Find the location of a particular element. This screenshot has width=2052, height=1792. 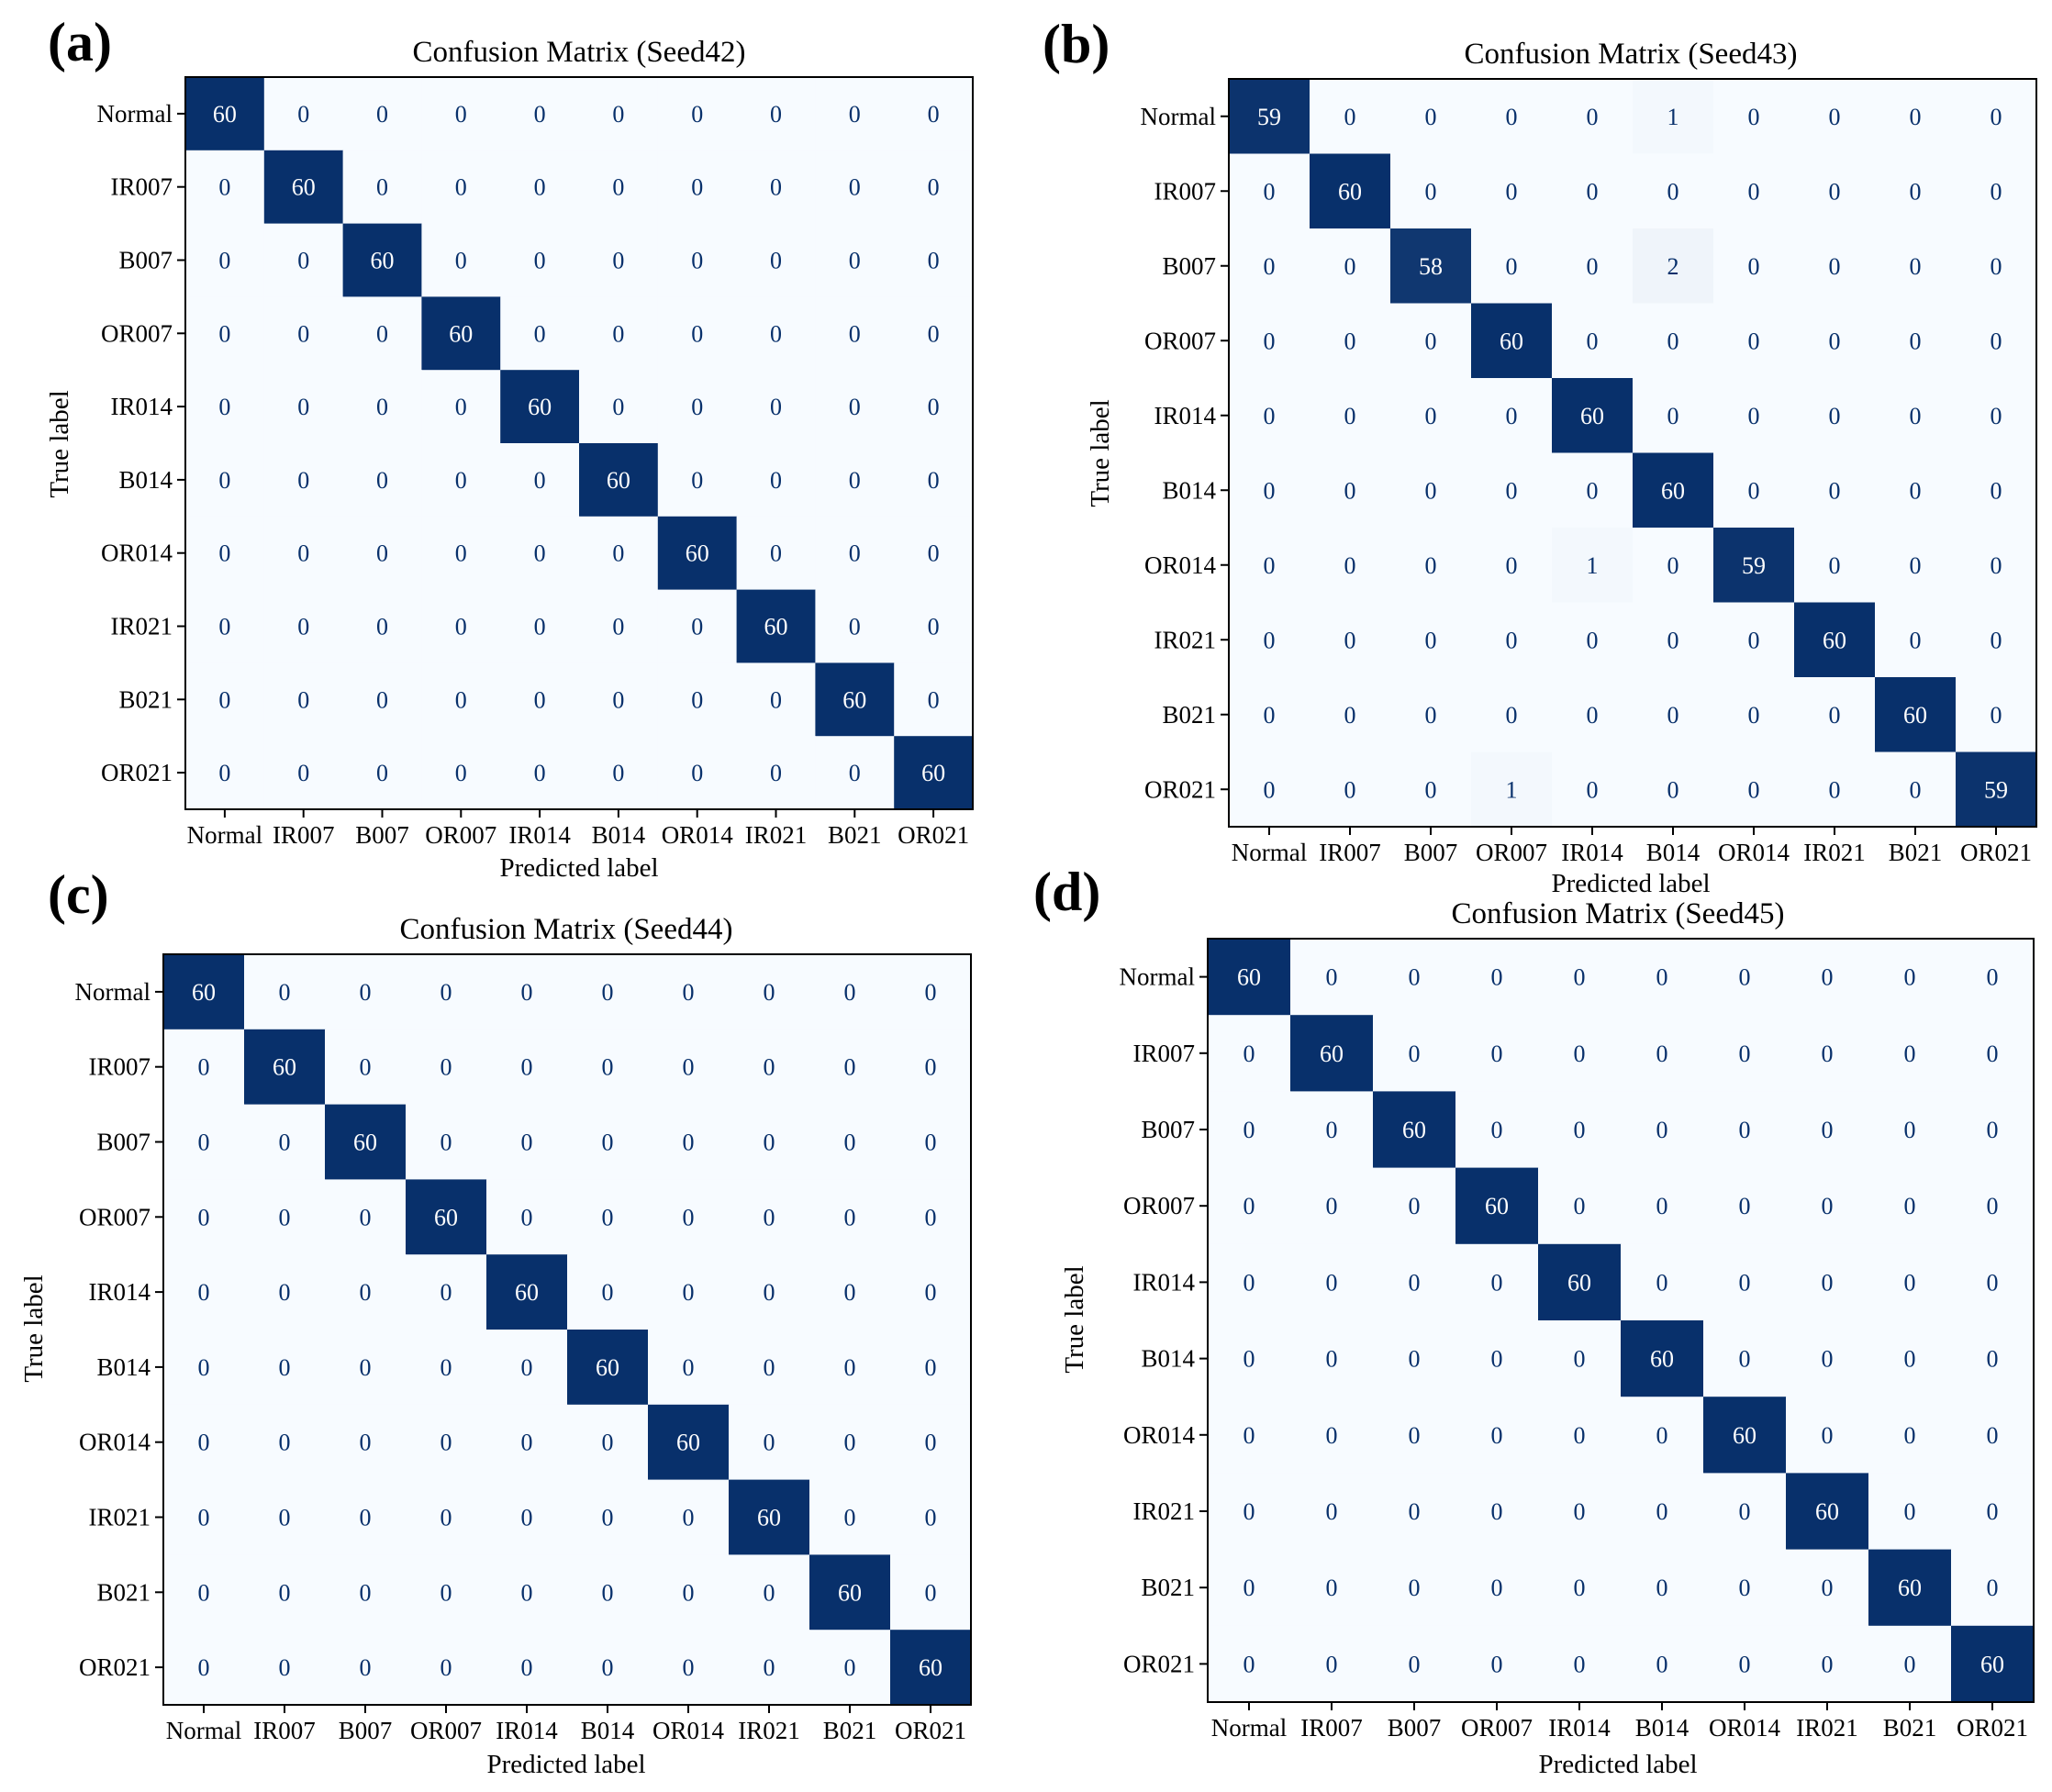

panel-a-cell-value-r1-c7: 0 is located at coordinates (776, 187).